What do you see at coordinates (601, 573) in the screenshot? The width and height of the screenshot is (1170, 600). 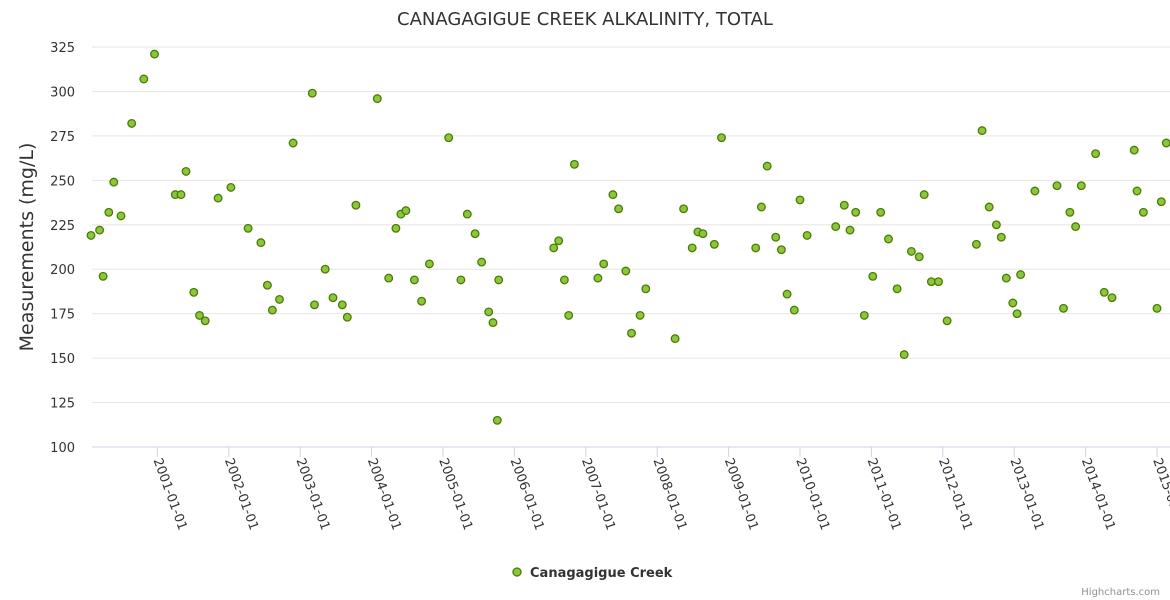 I see `legend-item-label: Canagagigue Creek` at bounding box center [601, 573].